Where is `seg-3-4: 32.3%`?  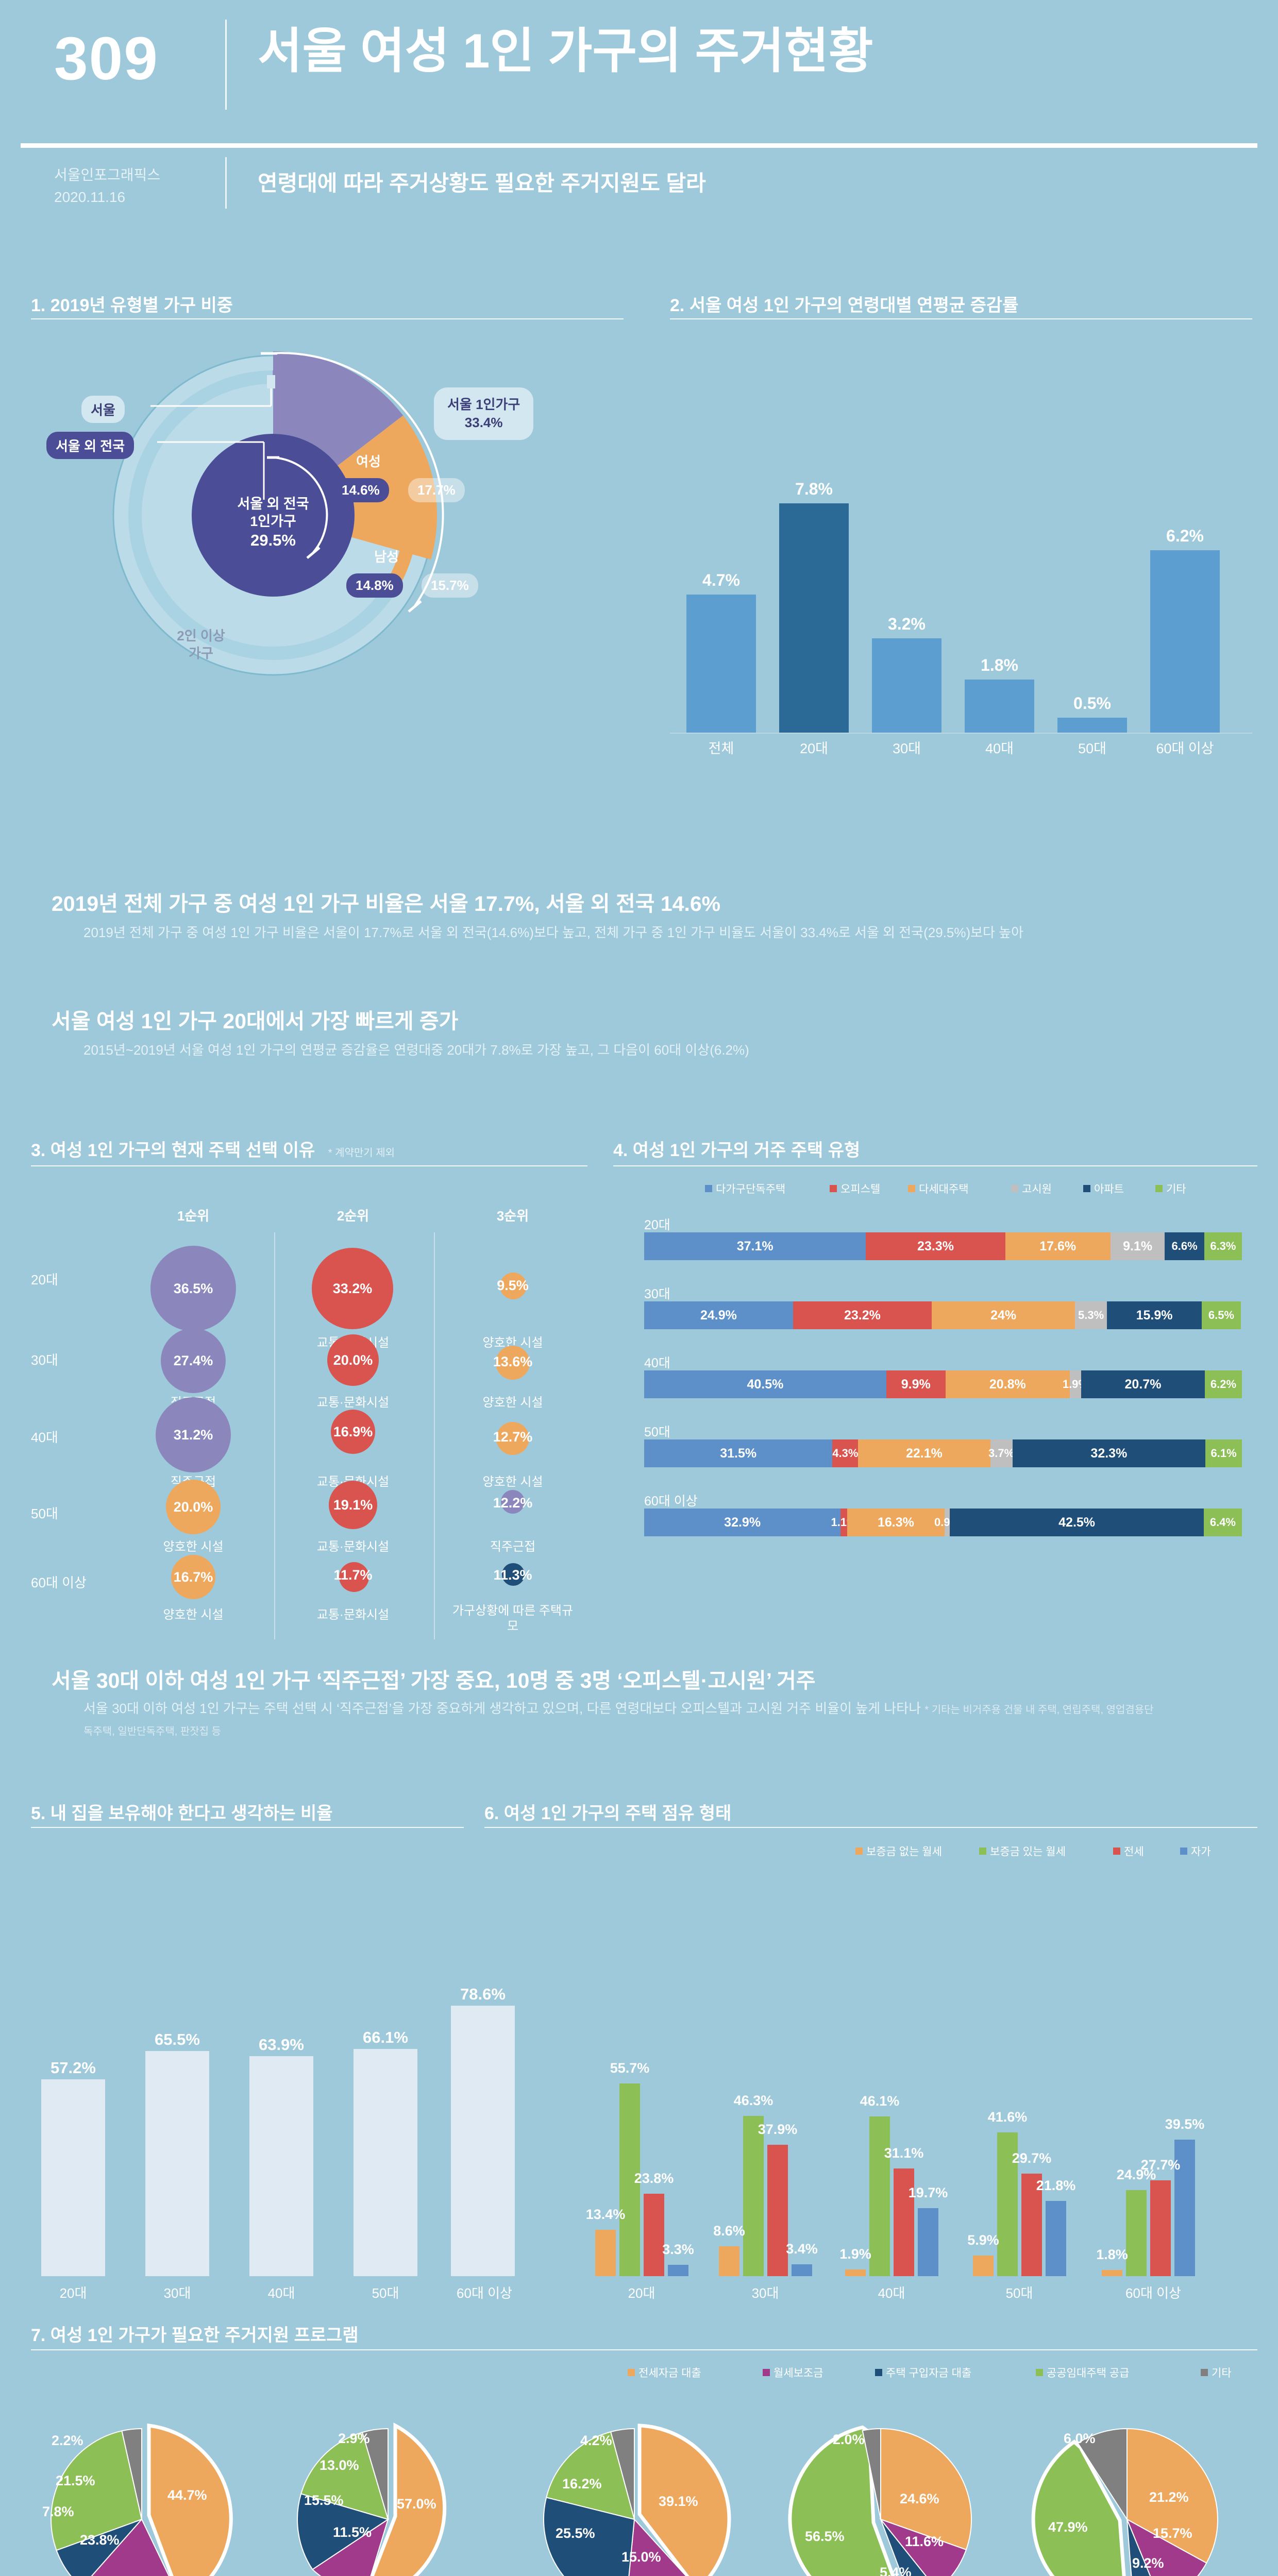
seg-3-4: 32.3% is located at coordinates (1109, 1453).